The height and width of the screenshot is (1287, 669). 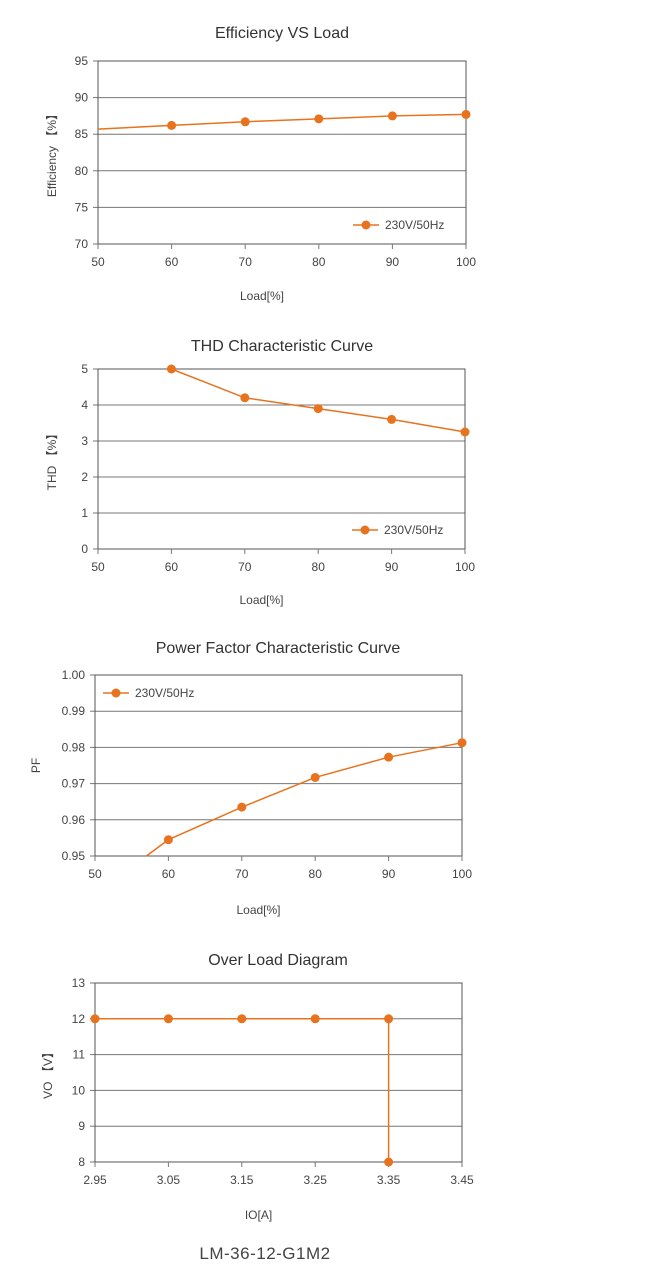 What do you see at coordinates (242, 1180) in the screenshot?
I see `x-tick-label: 3.15` at bounding box center [242, 1180].